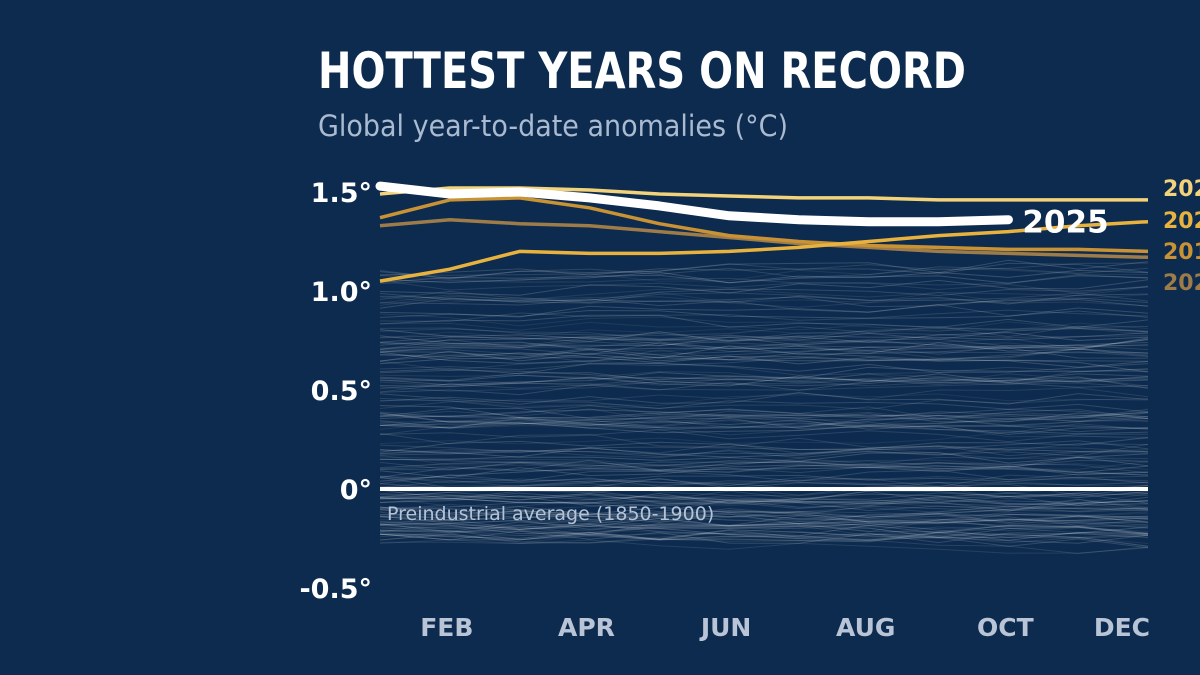  I want to click on preindustrial-baseline: Preindustrial average (1850-1900), so click(764, 506).